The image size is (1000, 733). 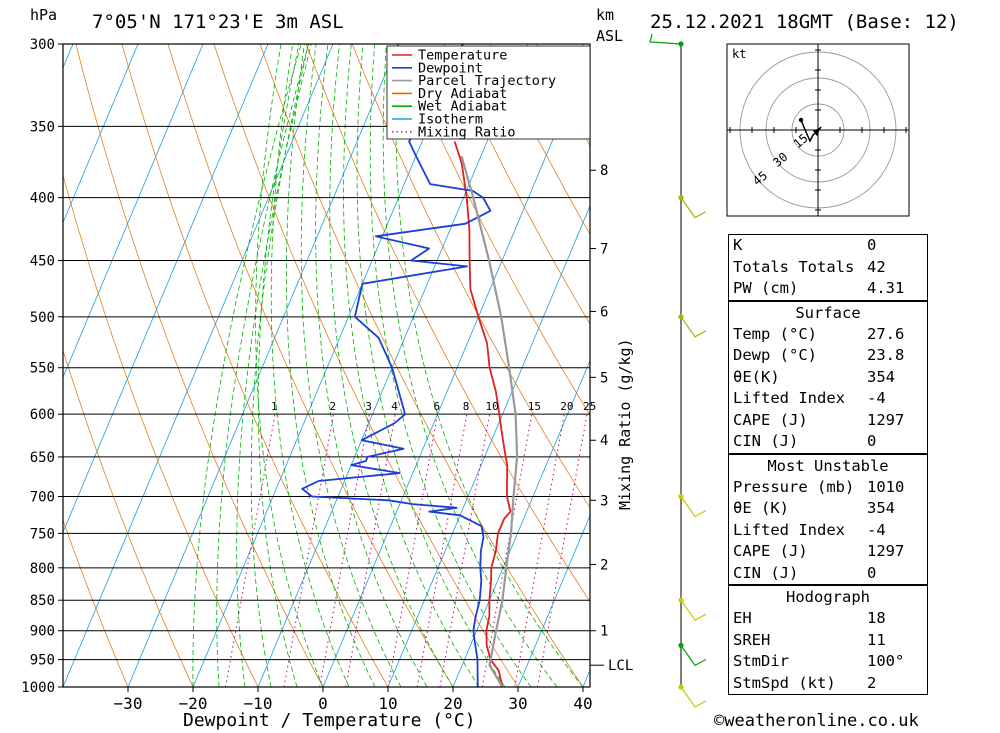 What do you see at coordinates (814, 376) in the screenshot?
I see `surface-row: θE(K) 354` at bounding box center [814, 376].